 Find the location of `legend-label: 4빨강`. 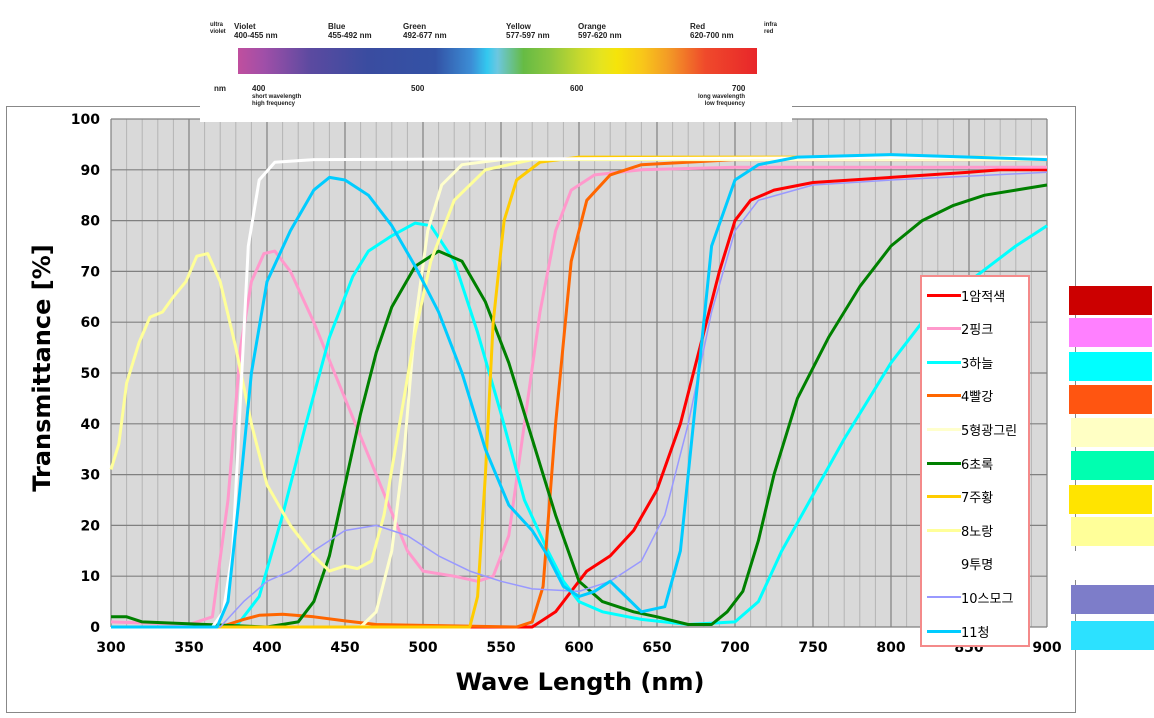

legend-label: 4빨강 is located at coordinates (977, 398).